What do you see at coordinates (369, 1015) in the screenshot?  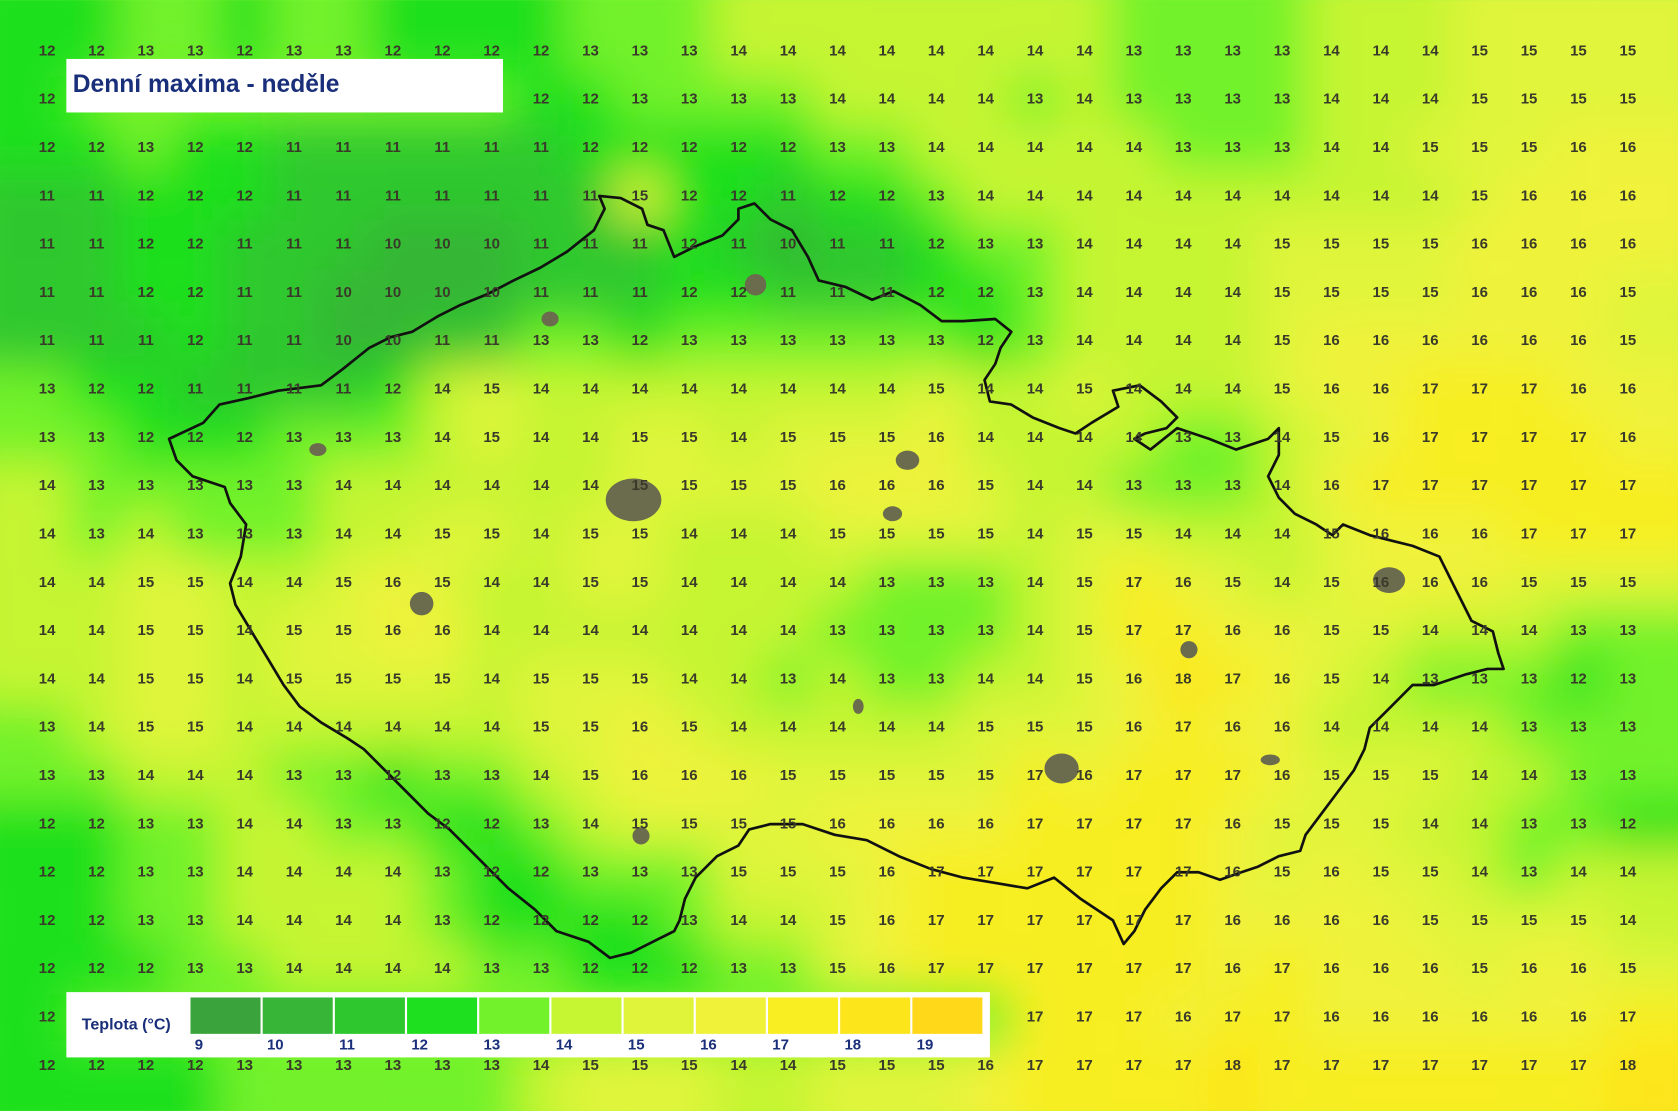 I see `legend-swatch` at bounding box center [369, 1015].